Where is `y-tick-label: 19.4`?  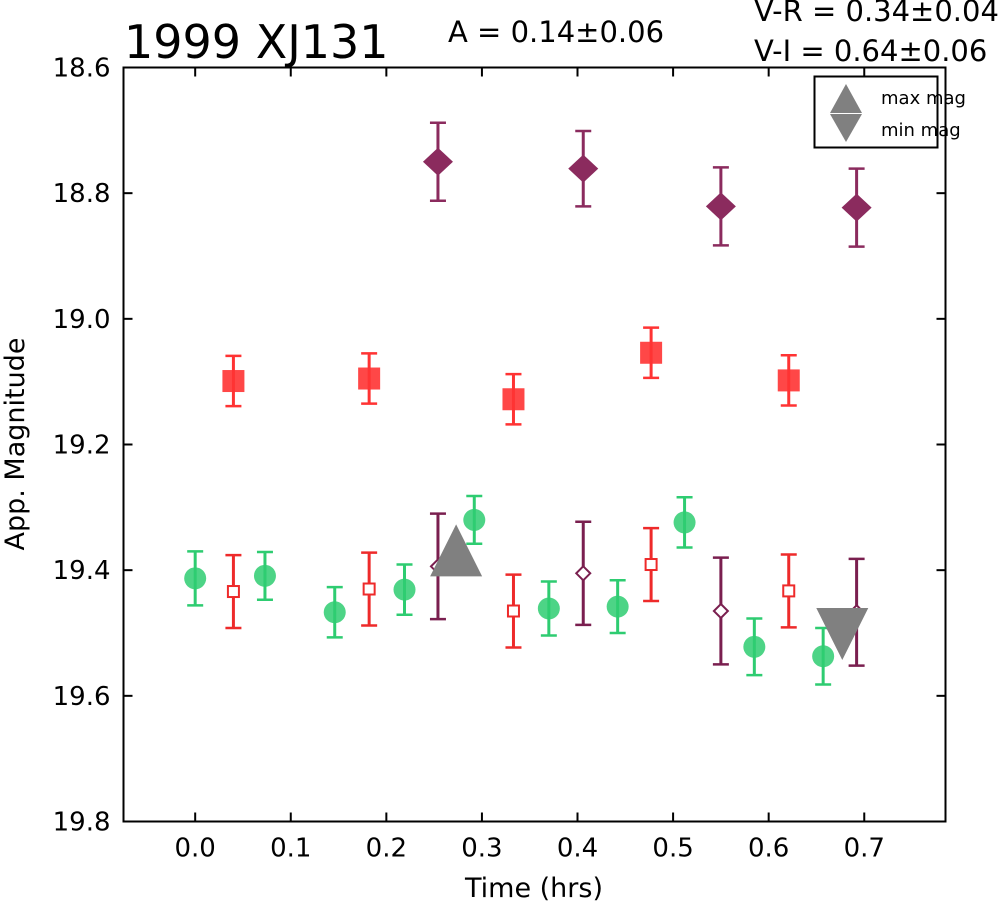
y-tick-label: 19.4 is located at coordinates (82, 571).